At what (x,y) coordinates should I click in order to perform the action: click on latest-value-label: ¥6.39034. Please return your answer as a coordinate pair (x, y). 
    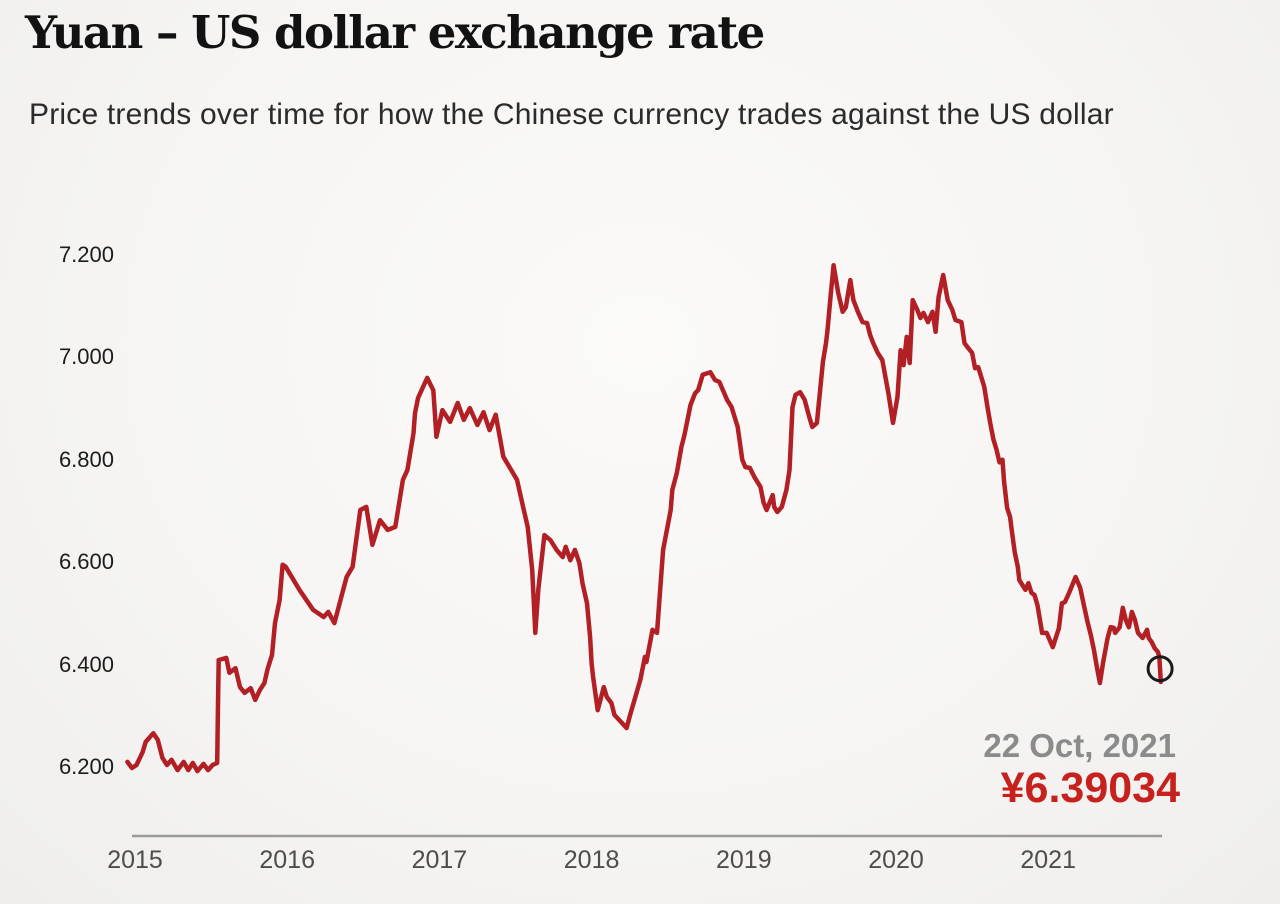
    Looking at the image, I should click on (1090, 788).